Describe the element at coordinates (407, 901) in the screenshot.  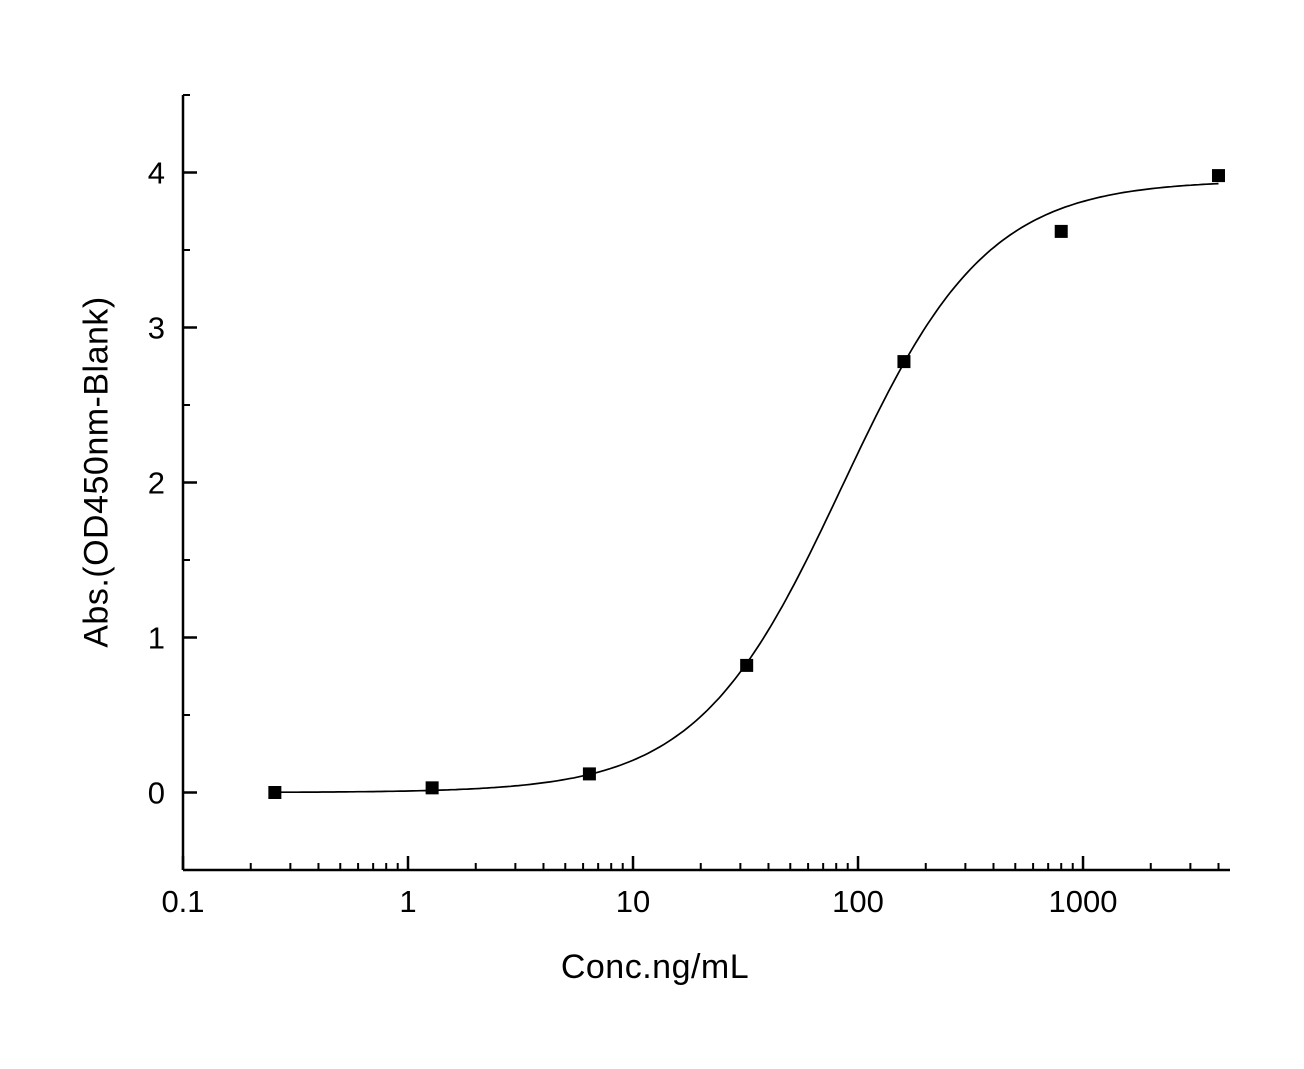
I see `x-tick-label: 1` at that location.